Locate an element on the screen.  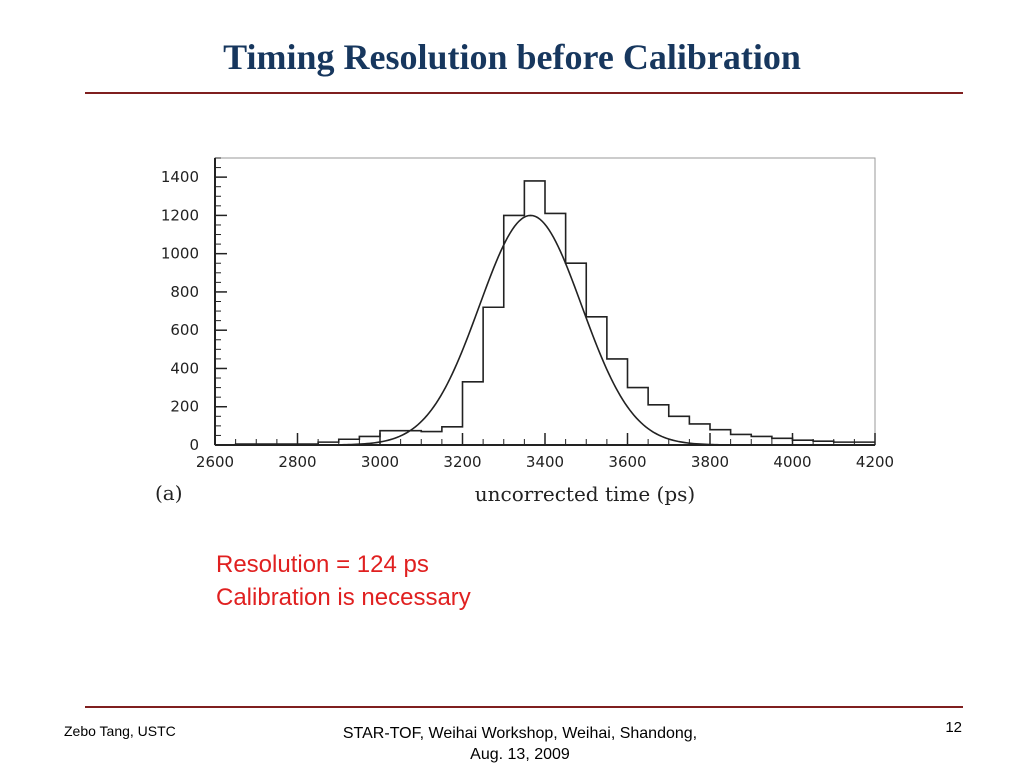
x-tick-label: 3000 is located at coordinates (380, 462).